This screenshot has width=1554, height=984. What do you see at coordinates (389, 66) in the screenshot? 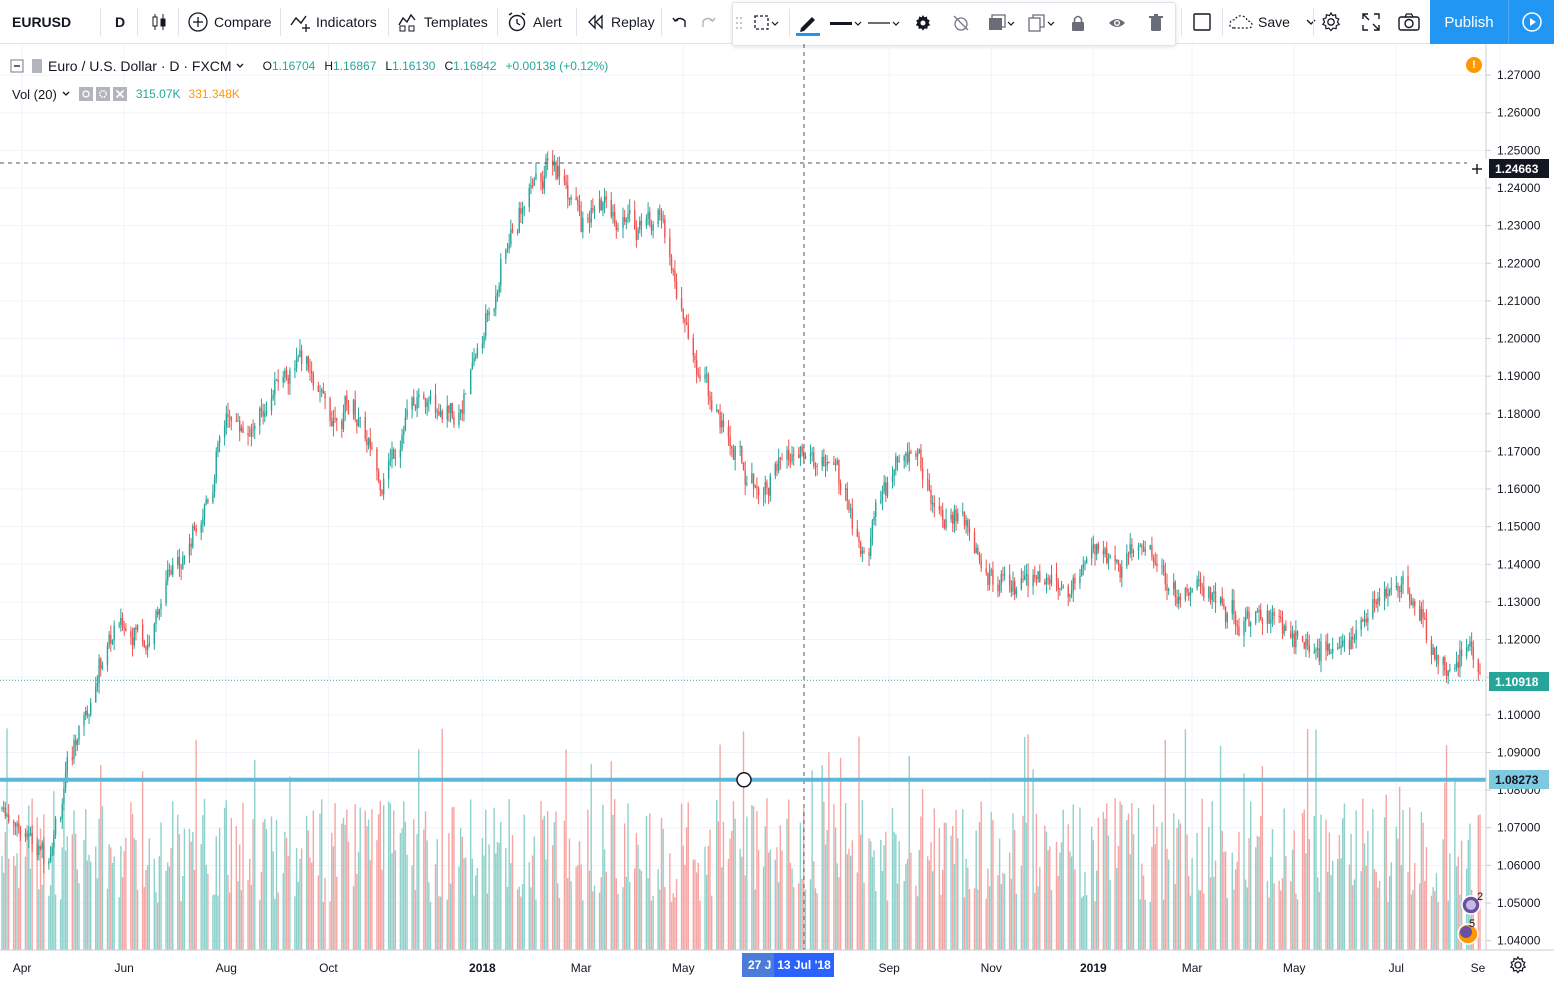
I see `low-label: L` at bounding box center [389, 66].